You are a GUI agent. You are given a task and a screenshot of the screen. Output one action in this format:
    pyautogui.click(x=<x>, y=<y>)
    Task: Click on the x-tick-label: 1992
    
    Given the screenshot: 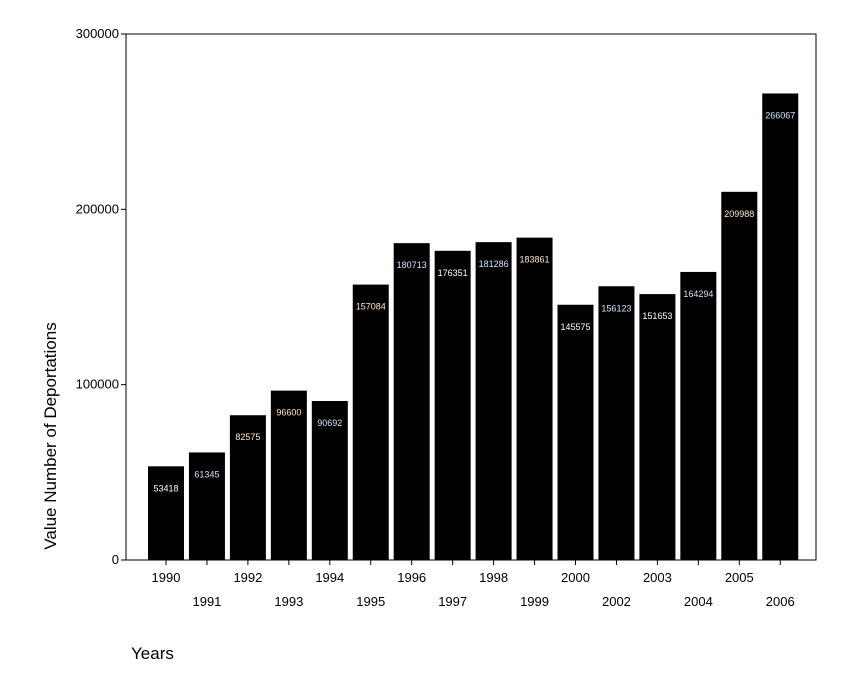 What is the action you would take?
    pyautogui.click(x=247, y=577)
    